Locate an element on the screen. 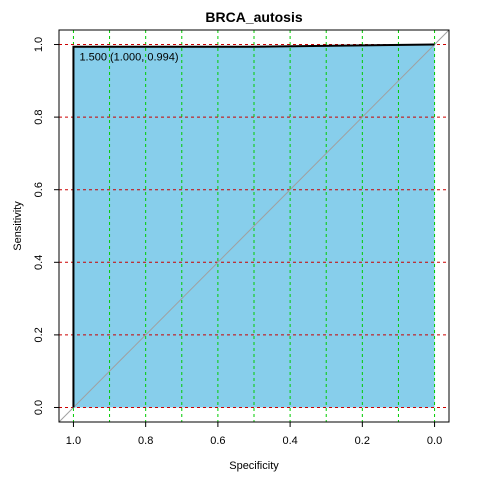  y-tick-label-5: 1.0 is located at coordinates (39, 44).